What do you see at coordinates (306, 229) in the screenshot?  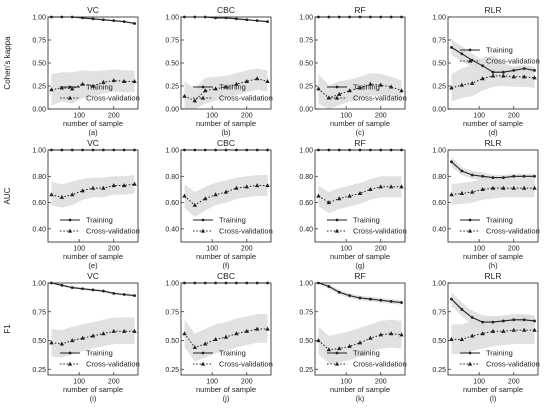 I see `ytick-label: 0.40` at bounding box center [306, 229].